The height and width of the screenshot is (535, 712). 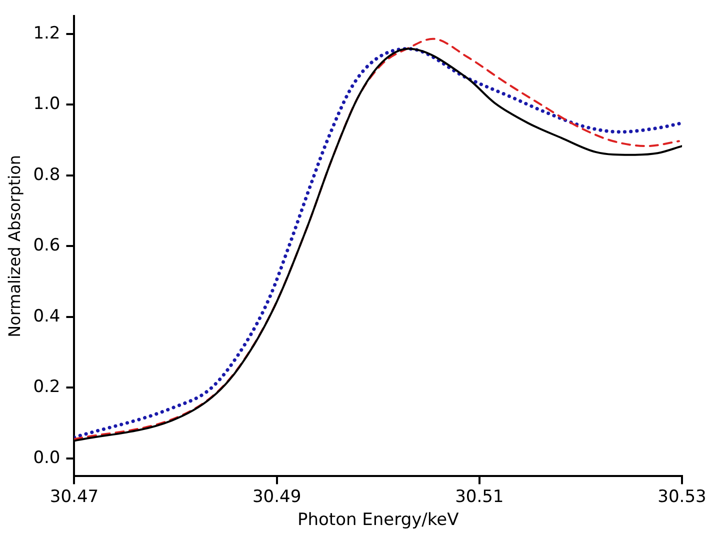 What do you see at coordinates (479, 496) in the screenshot?
I see `x-tick-label: 30.51` at bounding box center [479, 496].